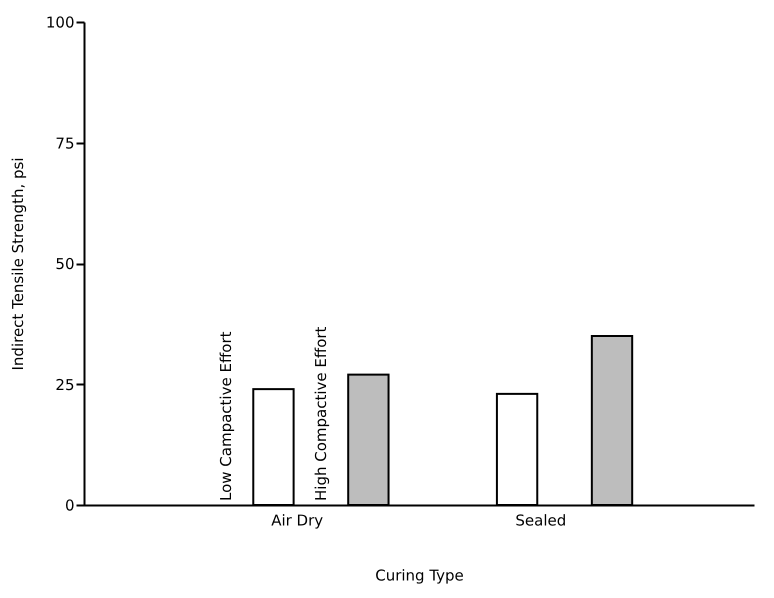 The image size is (774, 598). Describe the element at coordinates (297, 521) in the screenshot. I see `x-tick-label: Air Dry` at that location.